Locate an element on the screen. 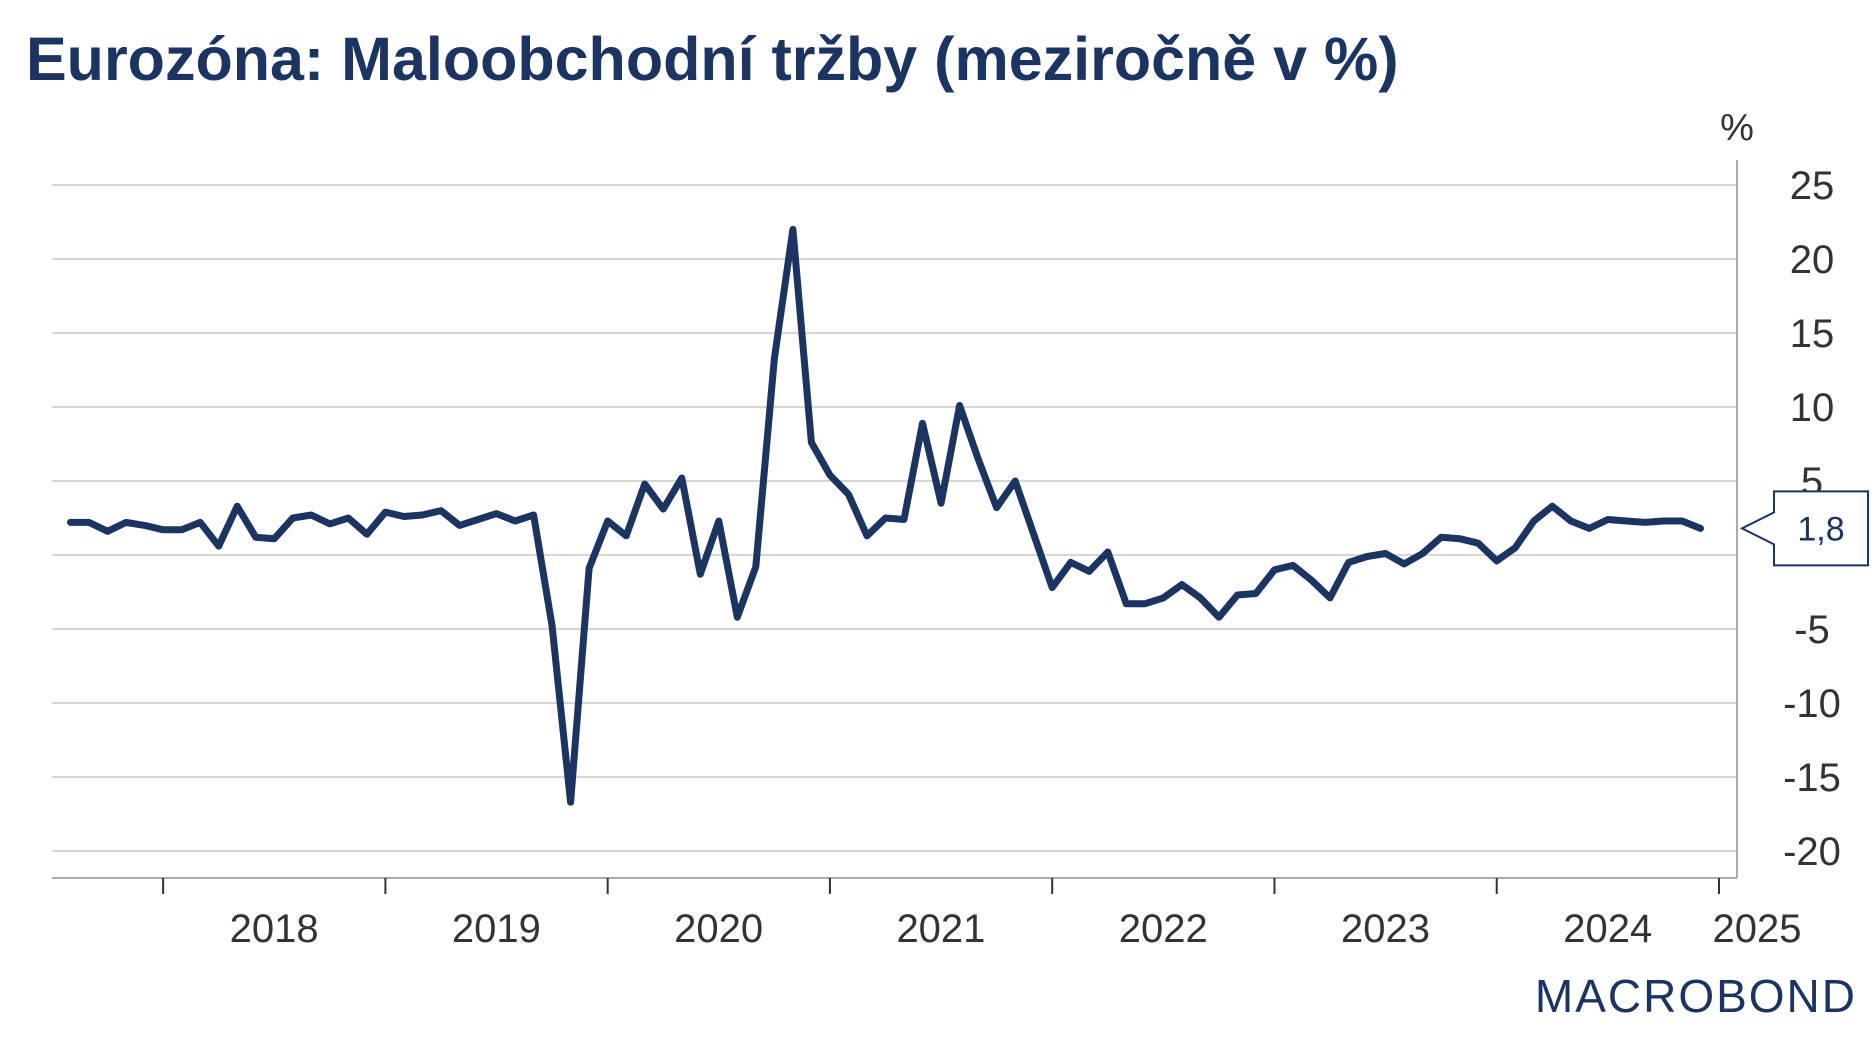 The height and width of the screenshot is (1053, 1875). y-tick-label: 15 is located at coordinates (1812, 334).